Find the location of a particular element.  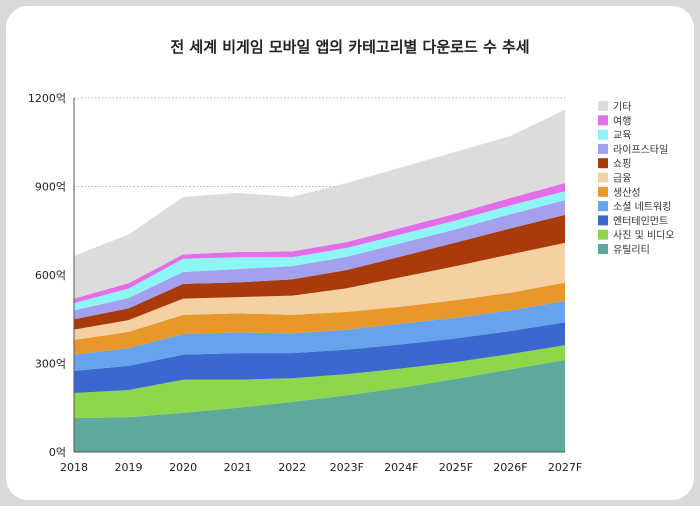

legend-label: 소셜 네트워킹 is located at coordinates (642, 206).